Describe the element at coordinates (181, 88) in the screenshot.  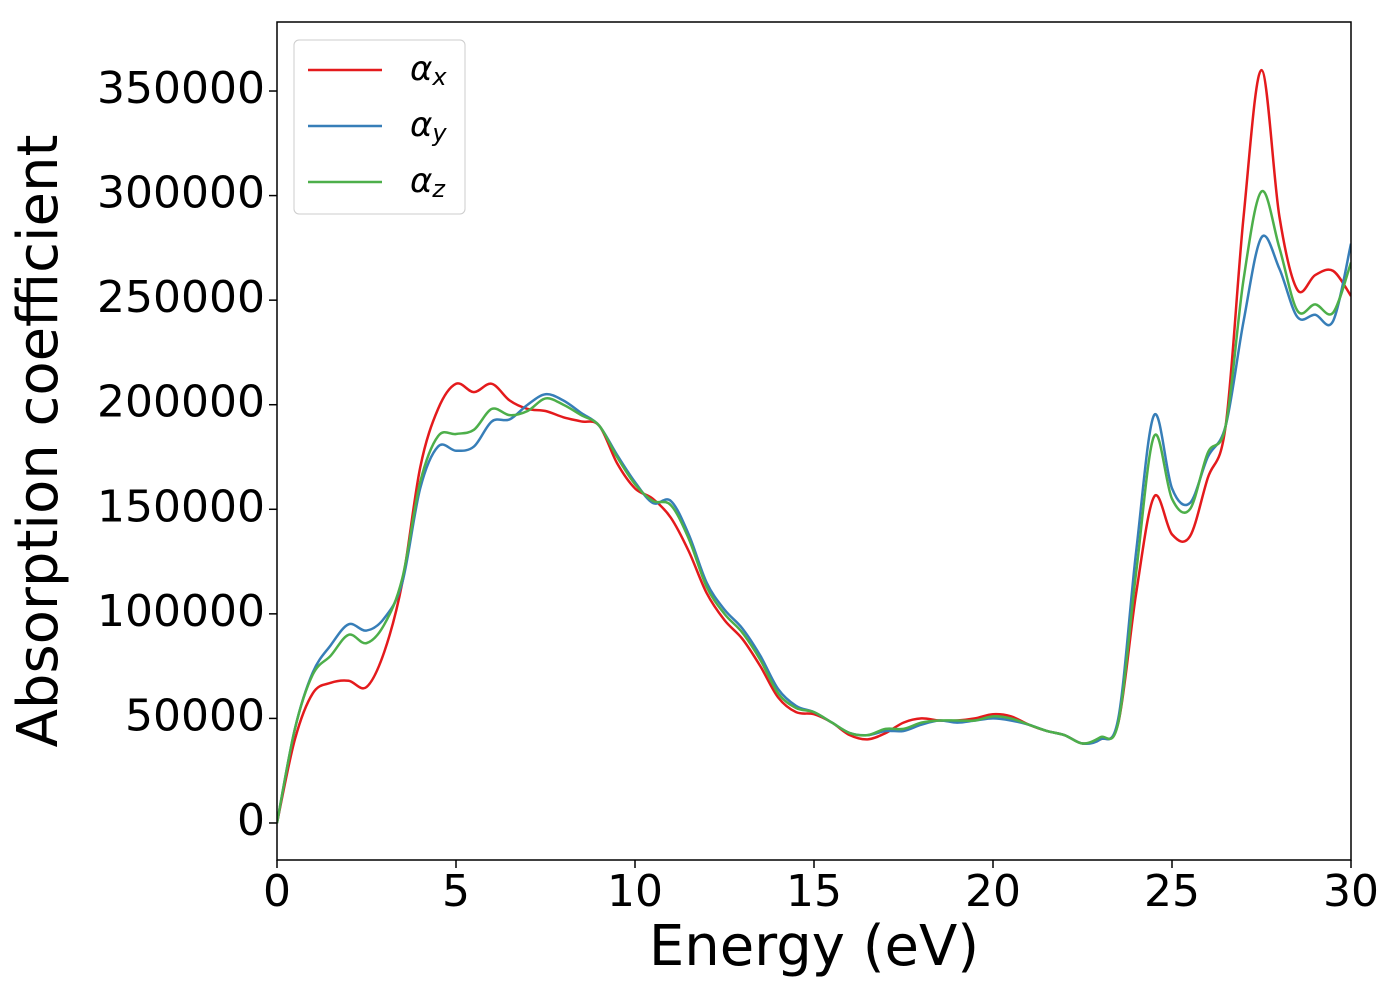
I see `y-tick-label: 350000` at that location.